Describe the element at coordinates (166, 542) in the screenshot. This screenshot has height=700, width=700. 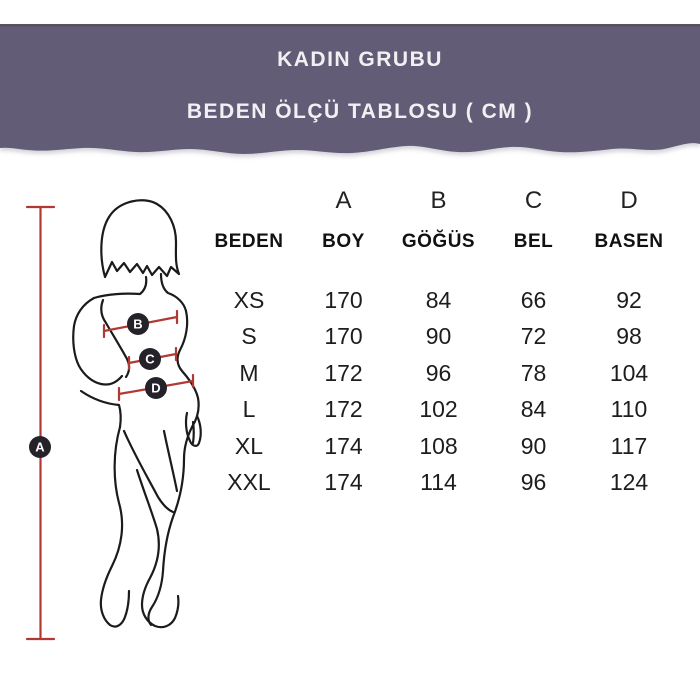
I see `back-leg-outer` at that location.